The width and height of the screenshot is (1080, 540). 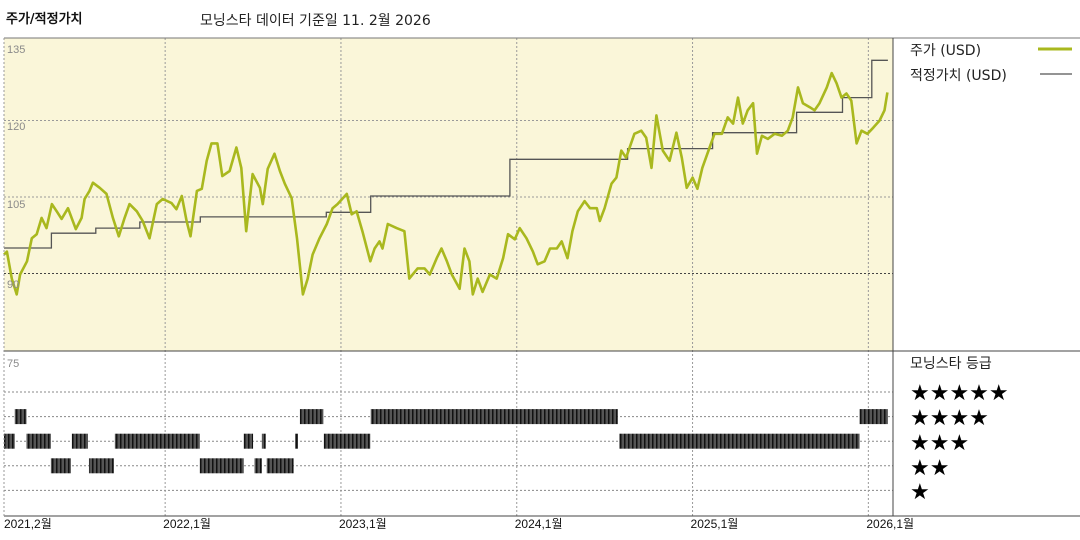 I want to click on rating-bars, so click(x=446, y=441).